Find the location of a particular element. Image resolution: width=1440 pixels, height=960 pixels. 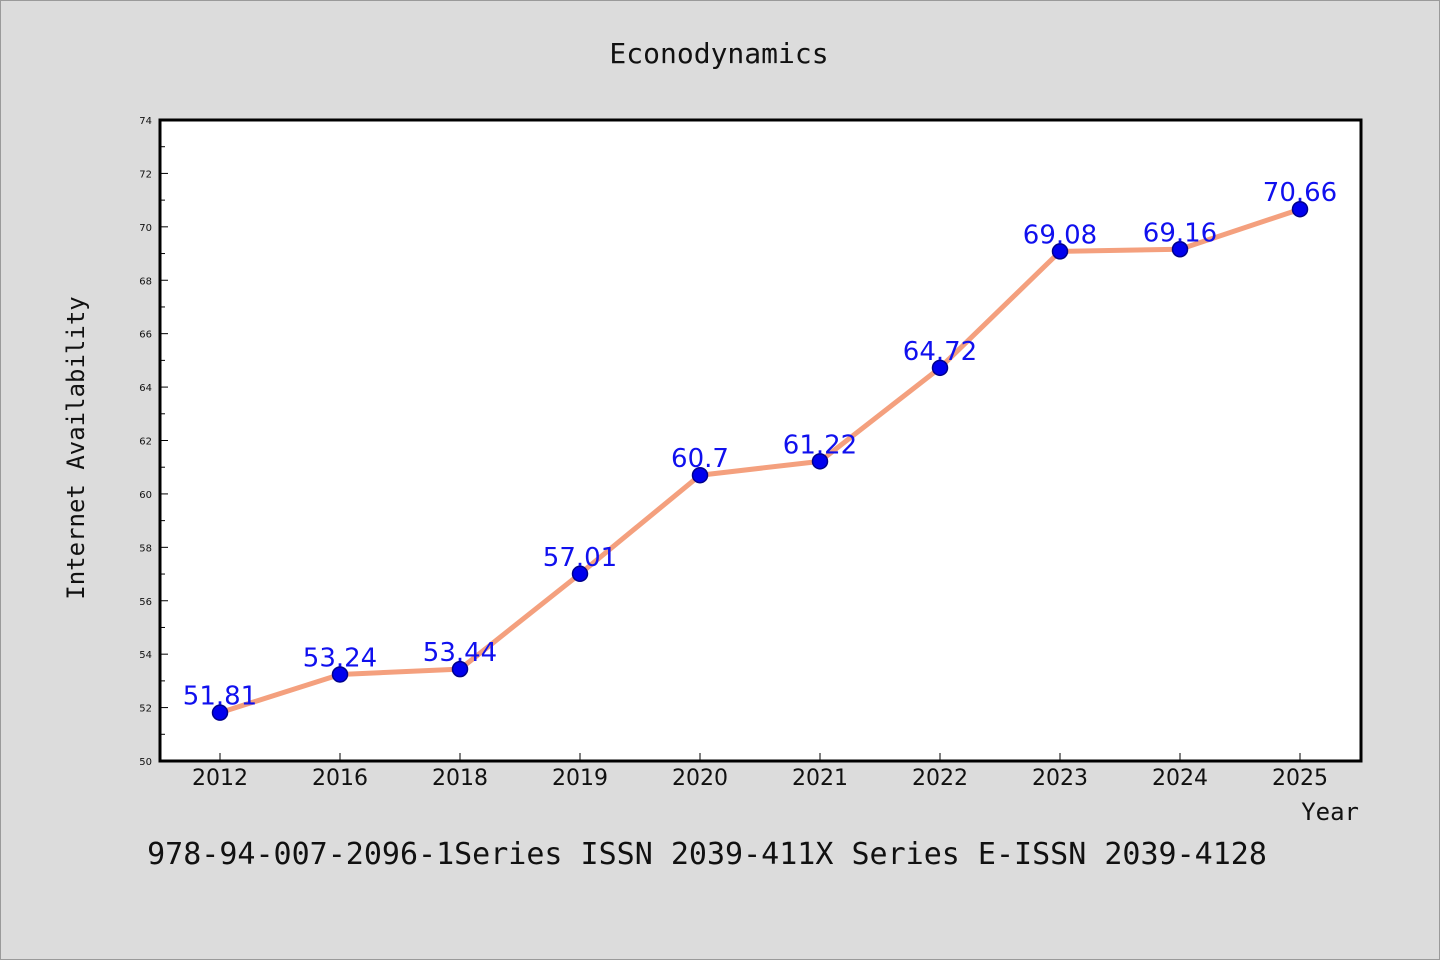

y-tick-label: 52 is located at coordinates (145, 709).